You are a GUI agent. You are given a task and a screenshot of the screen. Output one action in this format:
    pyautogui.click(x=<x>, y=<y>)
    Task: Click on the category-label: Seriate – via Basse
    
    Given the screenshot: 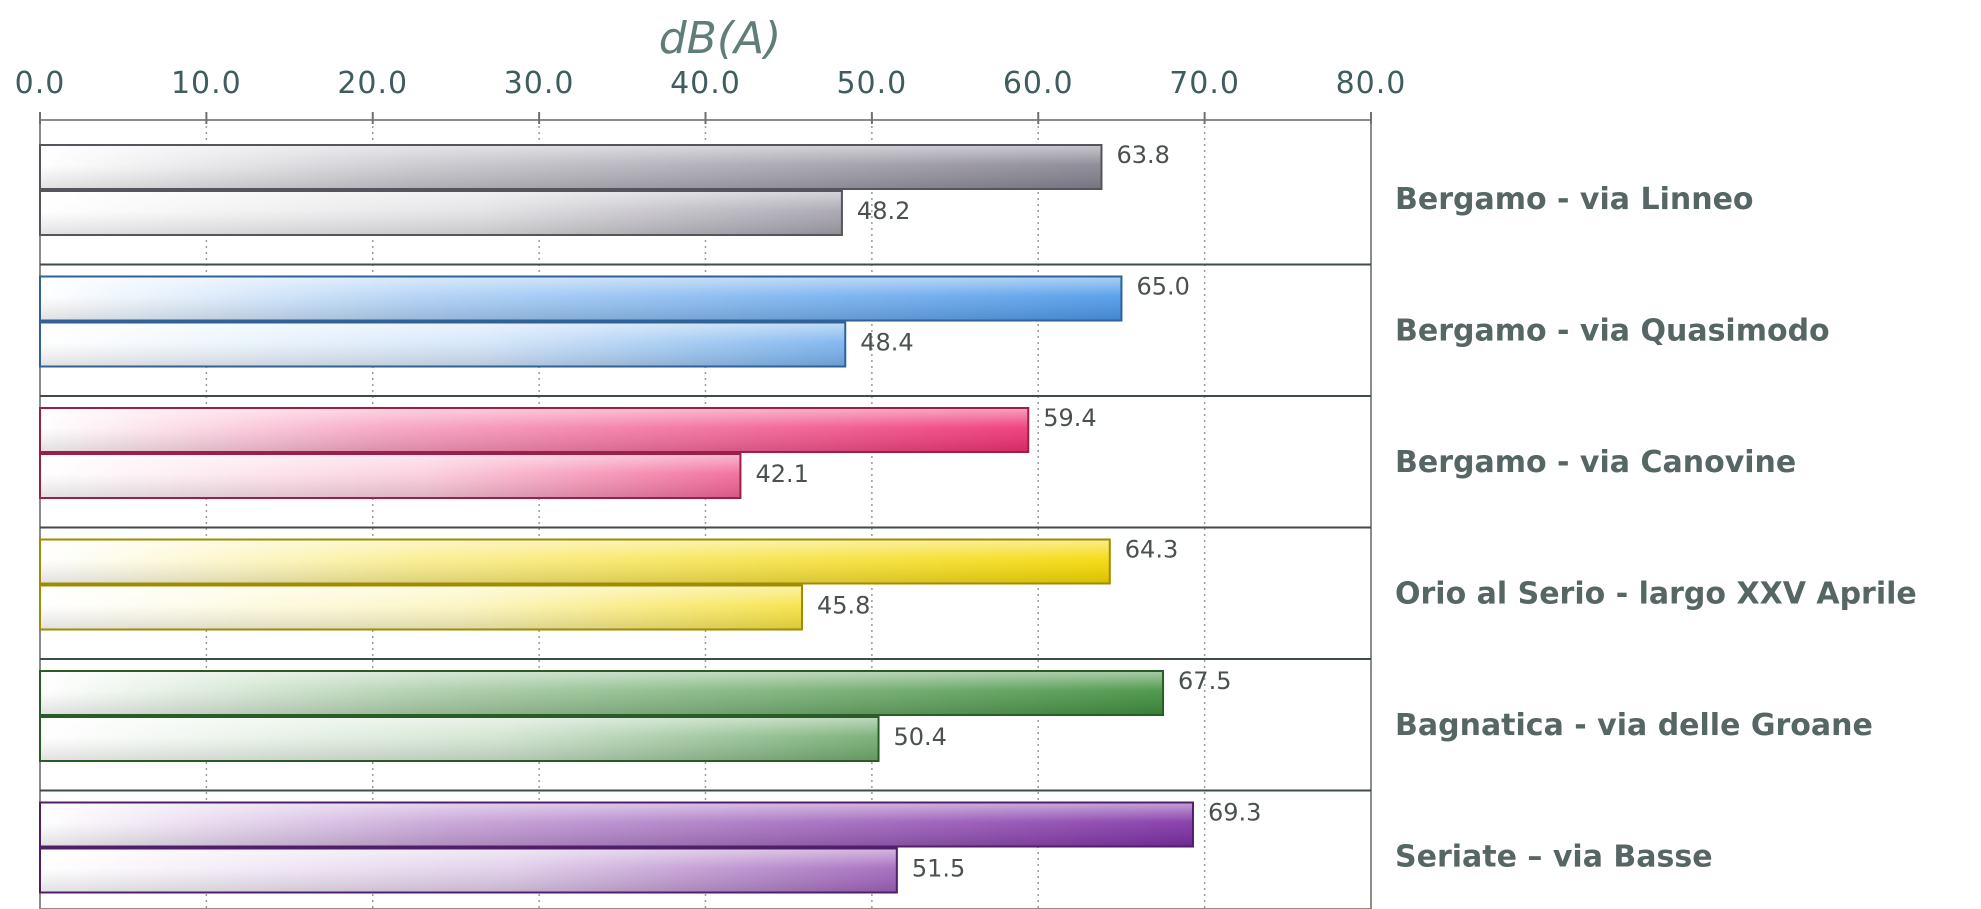 What is the action you would take?
    pyautogui.click(x=1554, y=857)
    